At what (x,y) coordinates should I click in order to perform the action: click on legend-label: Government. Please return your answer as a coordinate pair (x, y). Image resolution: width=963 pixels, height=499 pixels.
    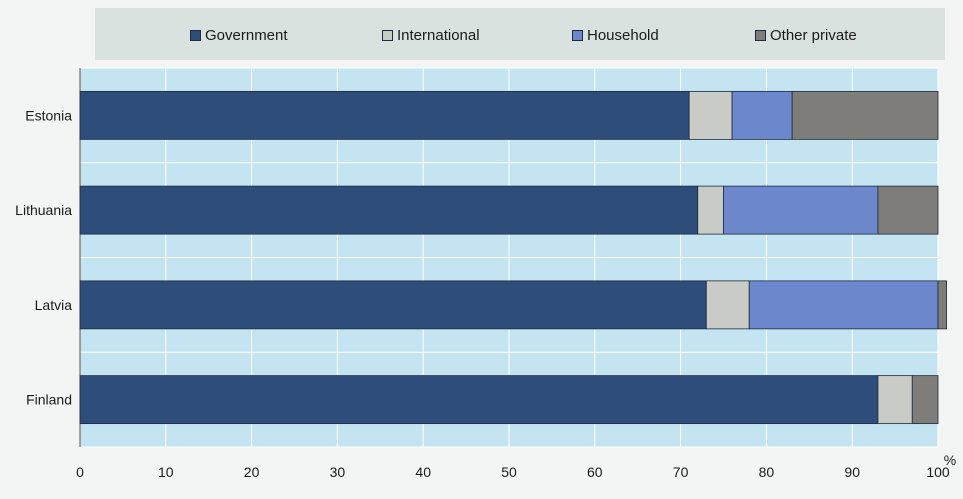
    Looking at the image, I should click on (246, 35).